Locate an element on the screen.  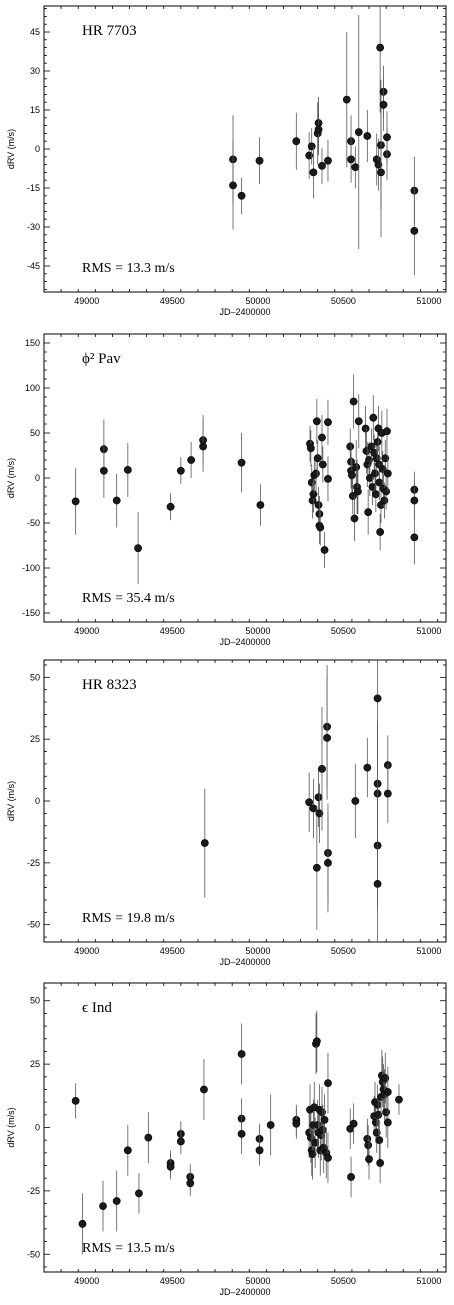
y-tick-label: 0 is located at coordinates (37, 1128).